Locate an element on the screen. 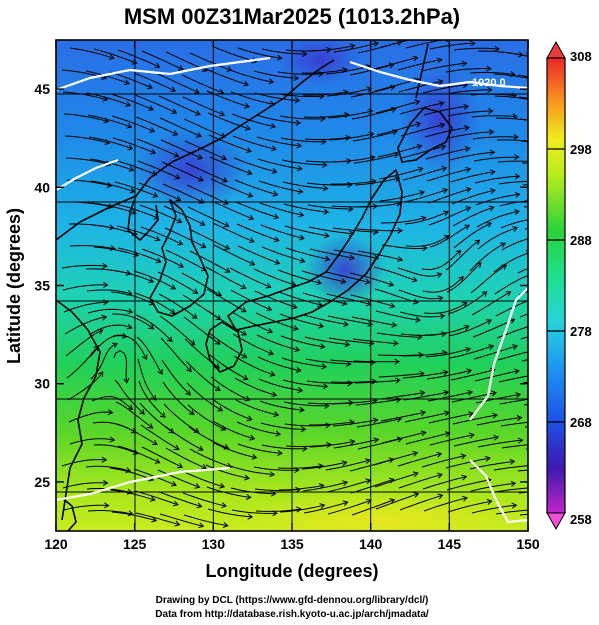 Image resolution: width=599 pixels, height=625 pixels. colorbar: 258 268 278 288 298 308 is located at coordinates (569, 285).